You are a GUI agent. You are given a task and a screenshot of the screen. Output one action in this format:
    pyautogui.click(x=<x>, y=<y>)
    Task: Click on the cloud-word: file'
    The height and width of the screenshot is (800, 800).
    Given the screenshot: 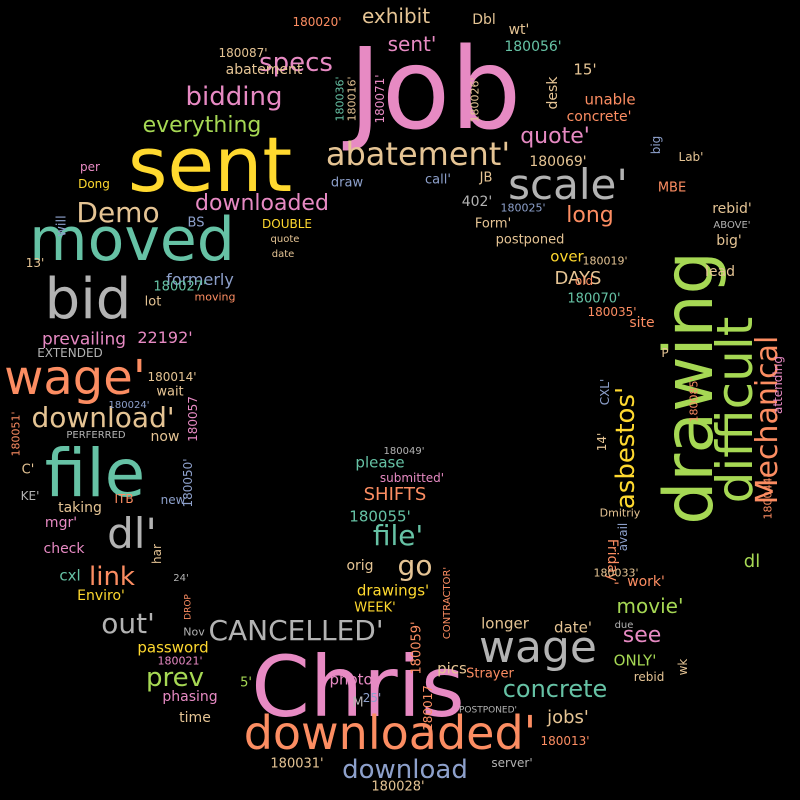 What is the action you would take?
    pyautogui.click(x=398, y=535)
    